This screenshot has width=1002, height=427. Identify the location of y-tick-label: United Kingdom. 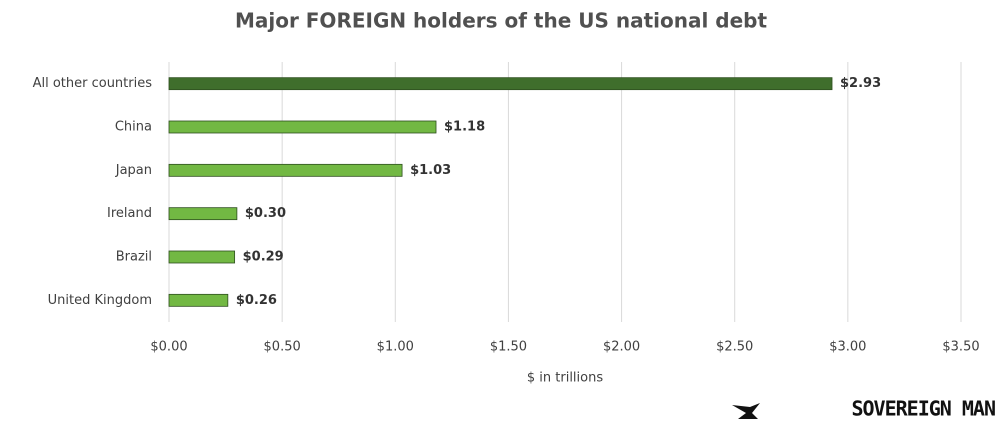
(100, 300).